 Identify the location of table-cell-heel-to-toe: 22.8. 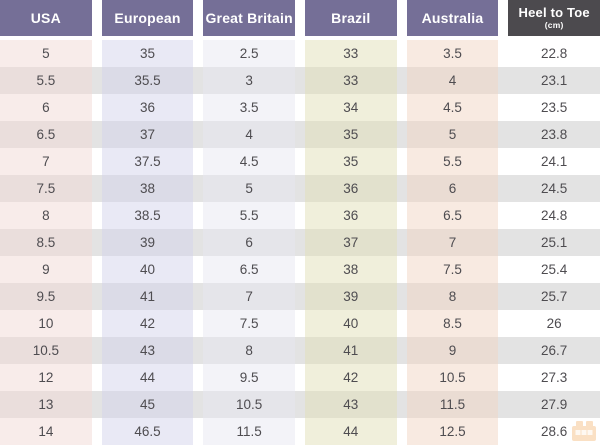
(554, 53).